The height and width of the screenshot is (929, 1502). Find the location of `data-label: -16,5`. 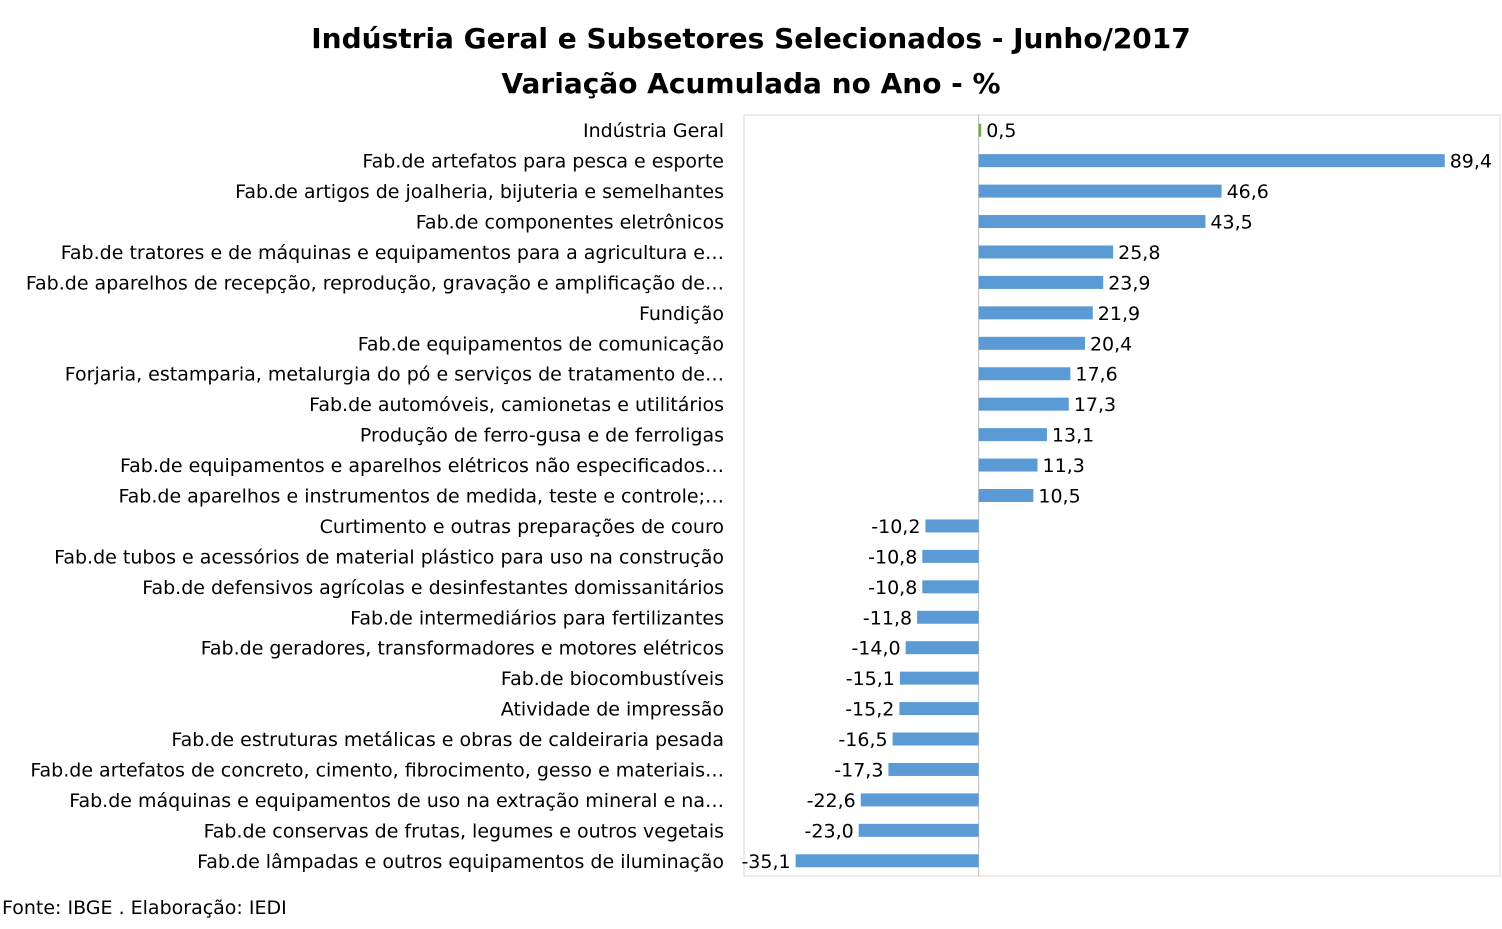

data-label: -16,5 is located at coordinates (862, 740).